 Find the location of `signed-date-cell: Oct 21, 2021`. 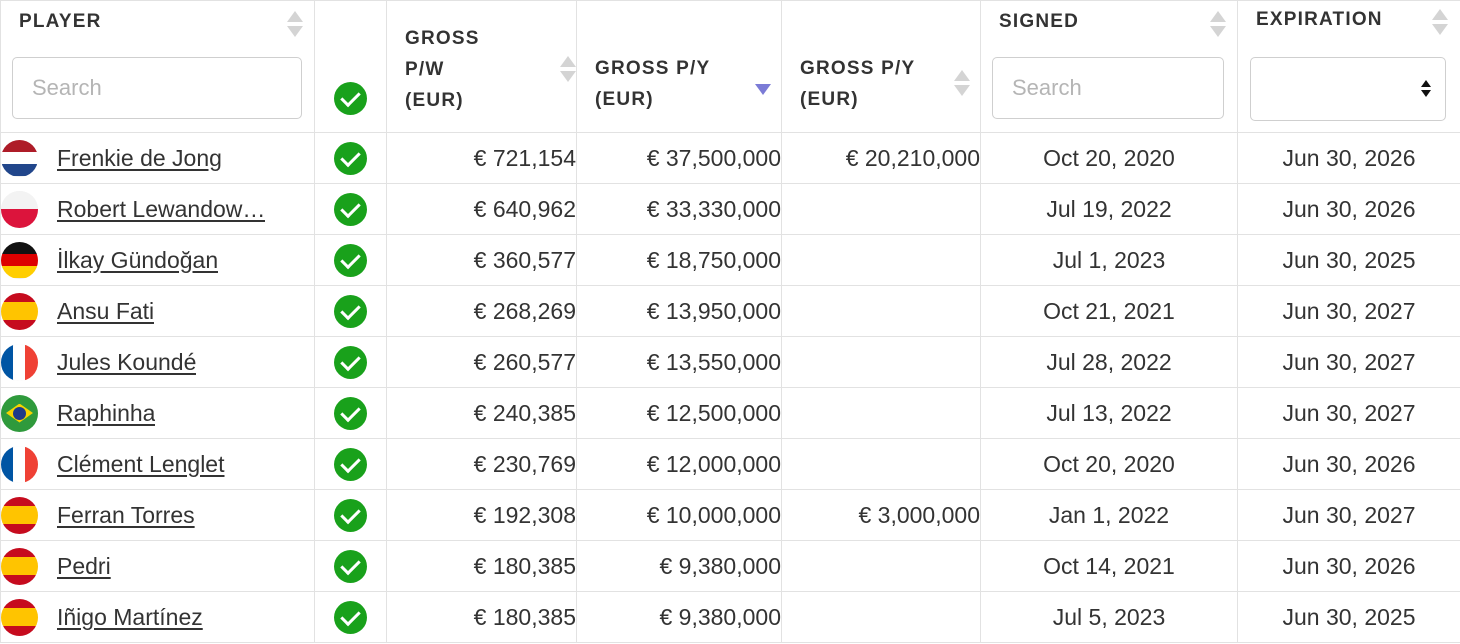

signed-date-cell: Oct 21, 2021 is located at coordinates (1109, 311).